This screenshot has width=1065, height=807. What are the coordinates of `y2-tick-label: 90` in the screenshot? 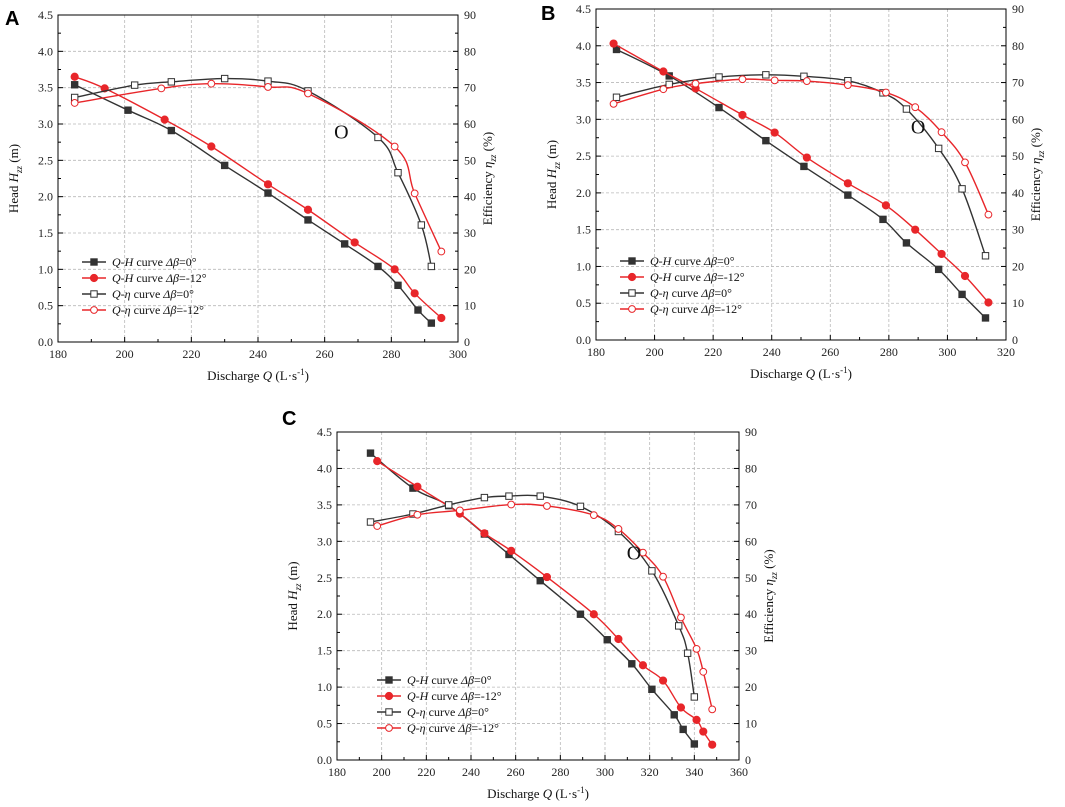 It's located at (1018, 9).